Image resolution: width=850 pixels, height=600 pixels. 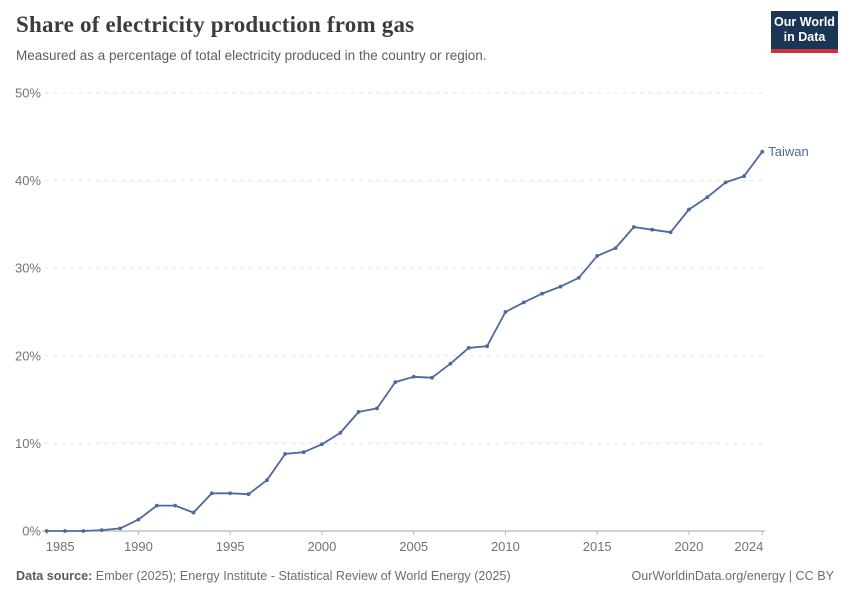 What do you see at coordinates (748, 546) in the screenshot?
I see `x-axis-tick-label: 2024` at bounding box center [748, 546].